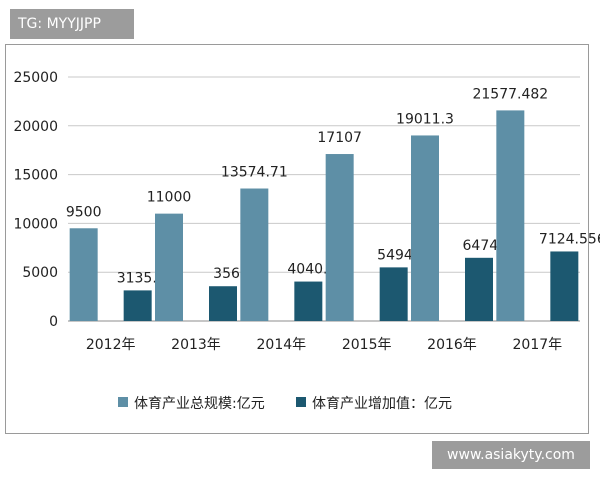  What do you see at coordinates (199, 404) in the screenshot?
I see `legend-label: 体育产业总规模:亿元` at bounding box center [199, 404].